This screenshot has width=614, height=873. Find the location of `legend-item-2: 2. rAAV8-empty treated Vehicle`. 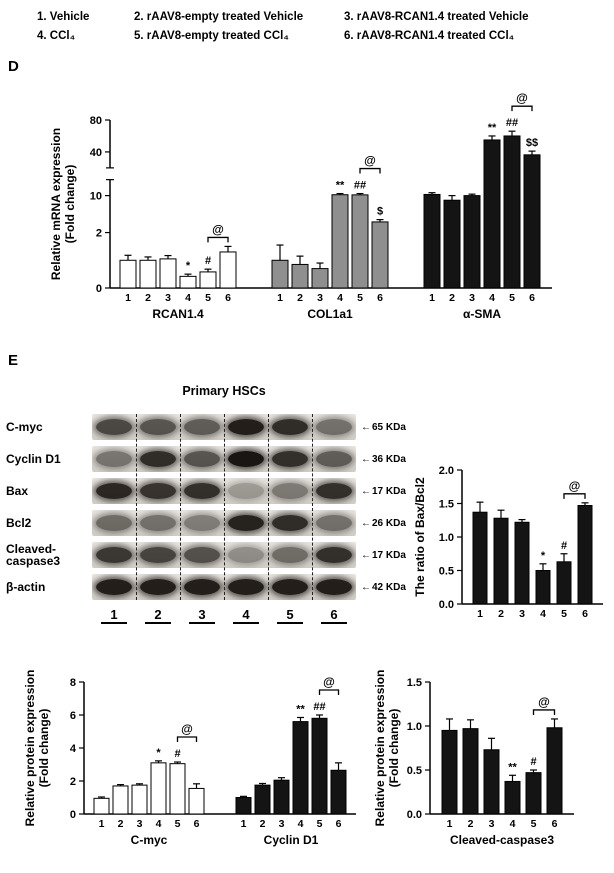

legend-item-2: 2. rAAV8-empty treated Vehicle is located at coordinates (219, 17).